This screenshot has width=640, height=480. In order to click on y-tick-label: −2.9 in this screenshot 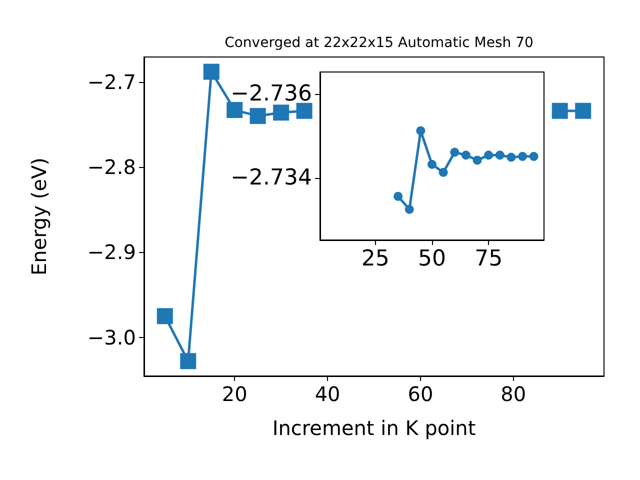, I will do `click(111, 252)`.